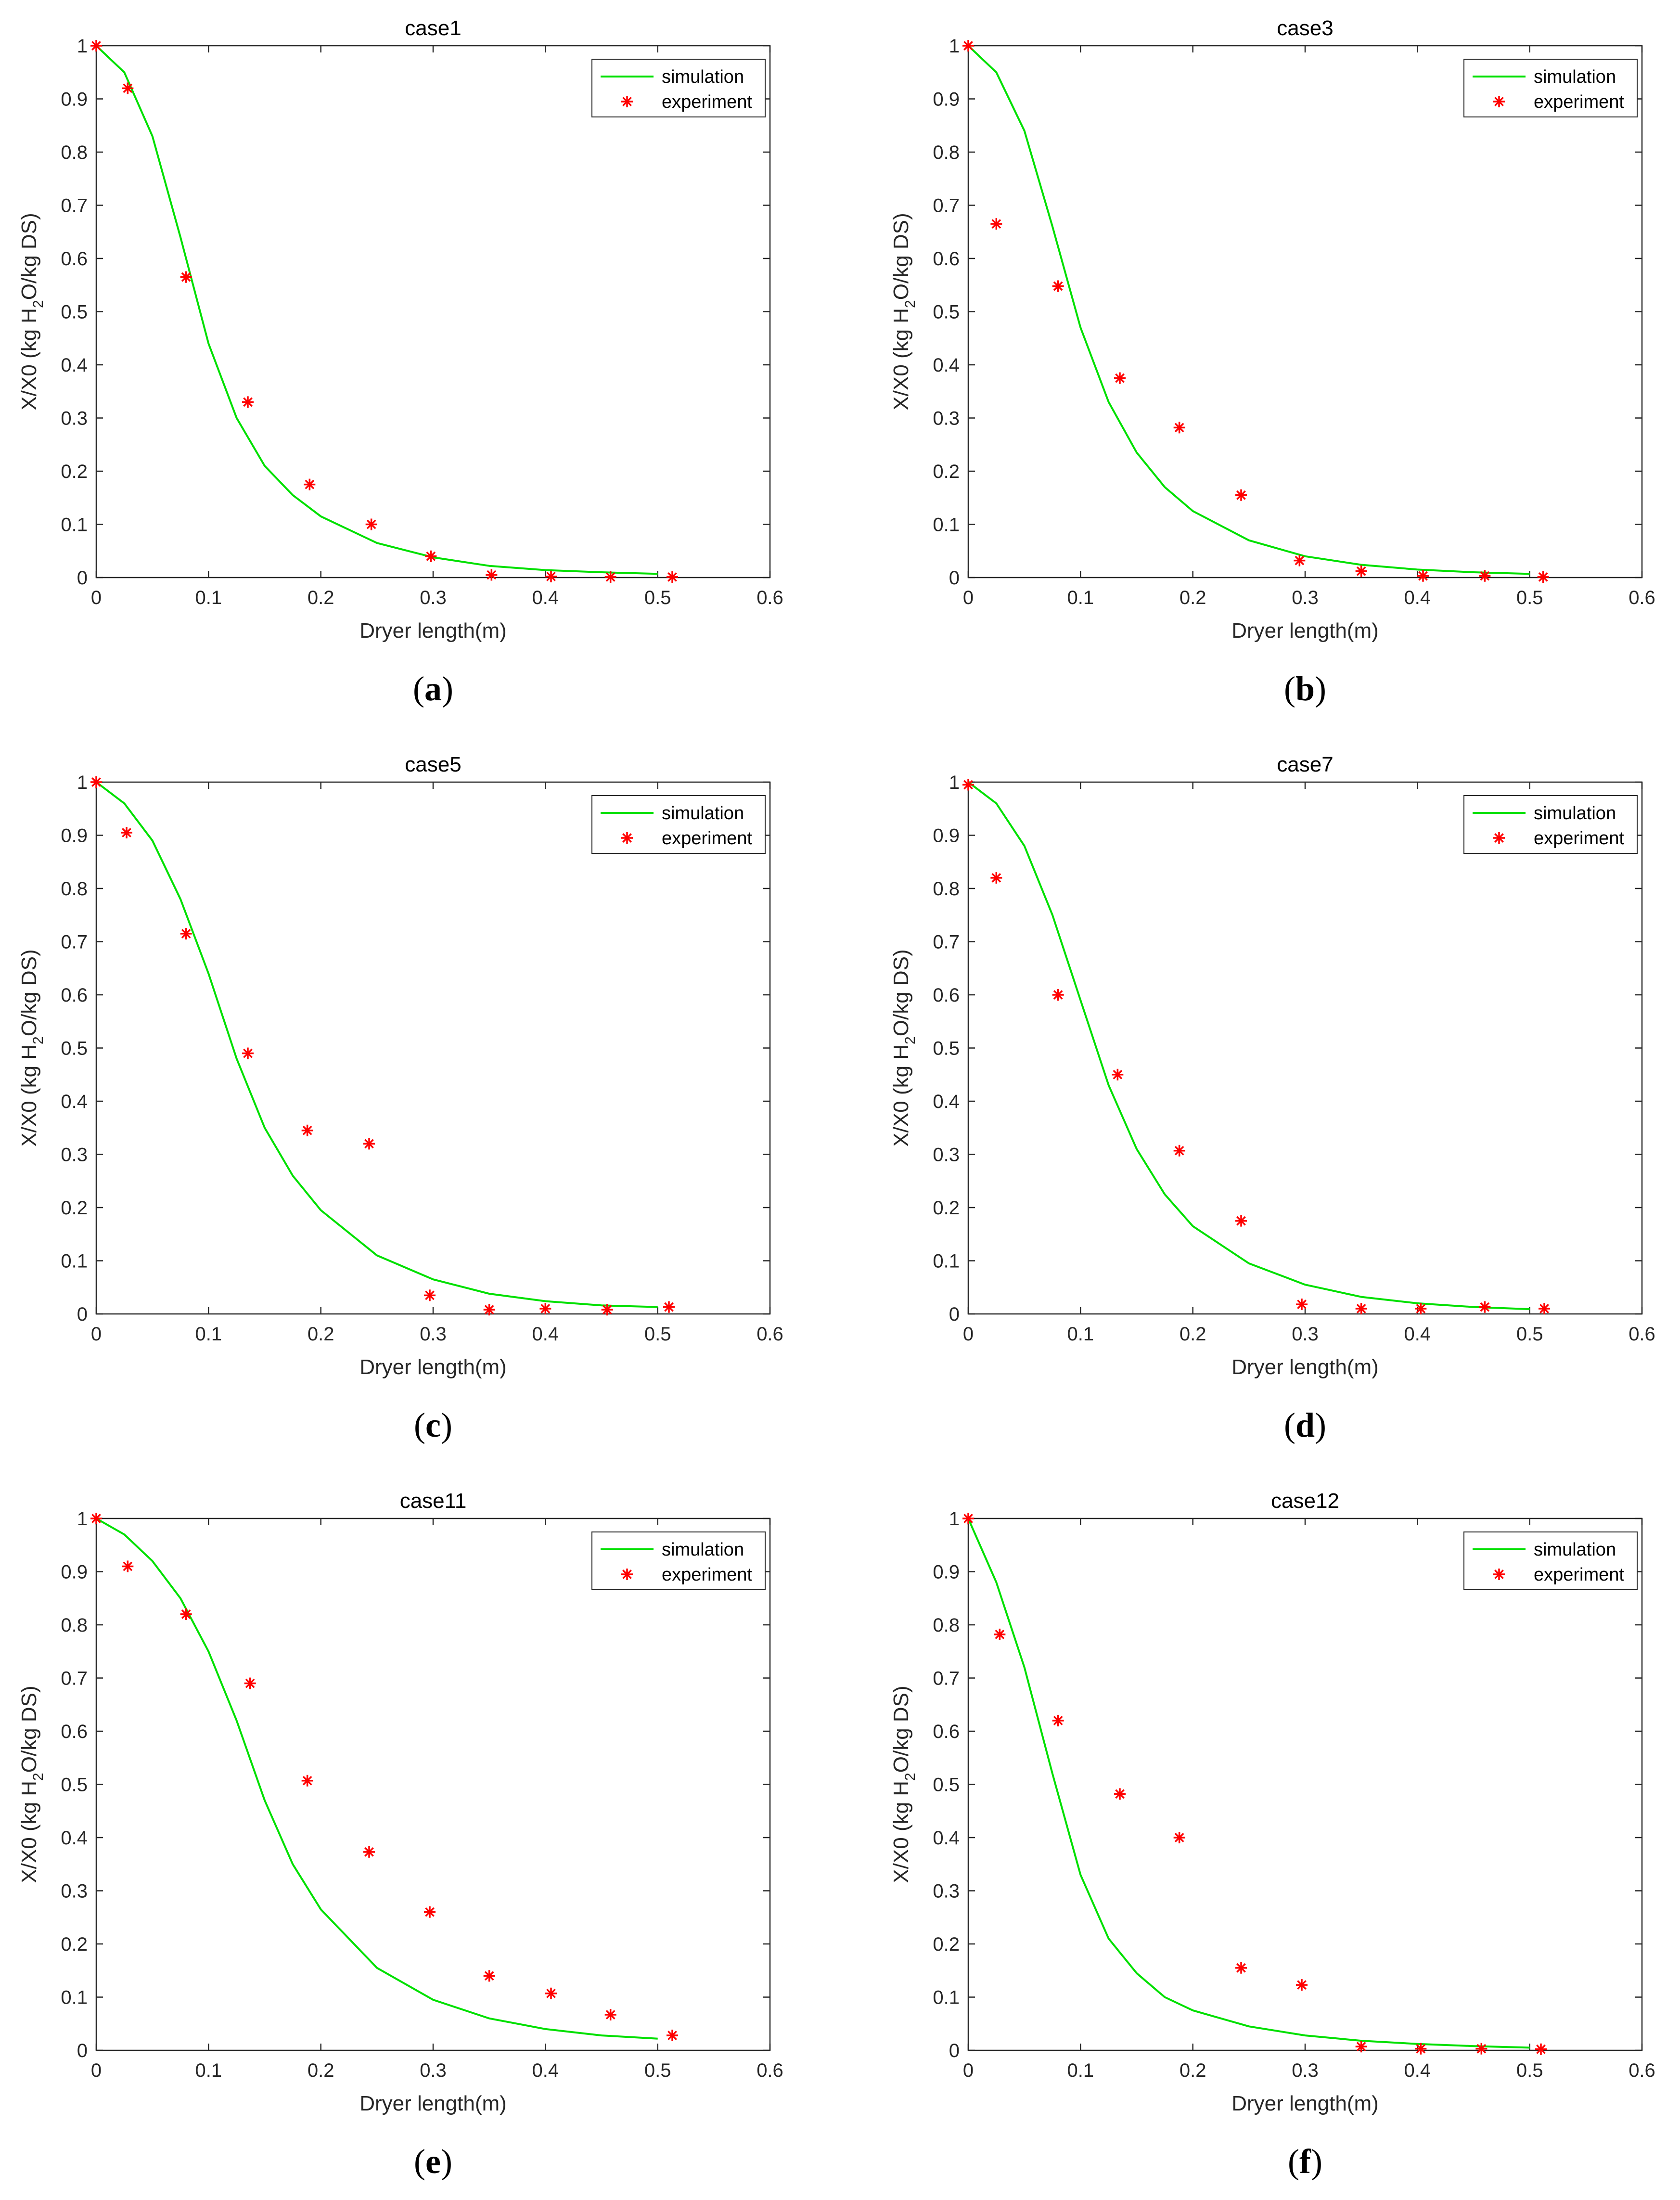 The height and width of the screenshot is (2200, 1680). What do you see at coordinates (1305, 1501) in the screenshot?
I see `chart-title: case12` at bounding box center [1305, 1501].